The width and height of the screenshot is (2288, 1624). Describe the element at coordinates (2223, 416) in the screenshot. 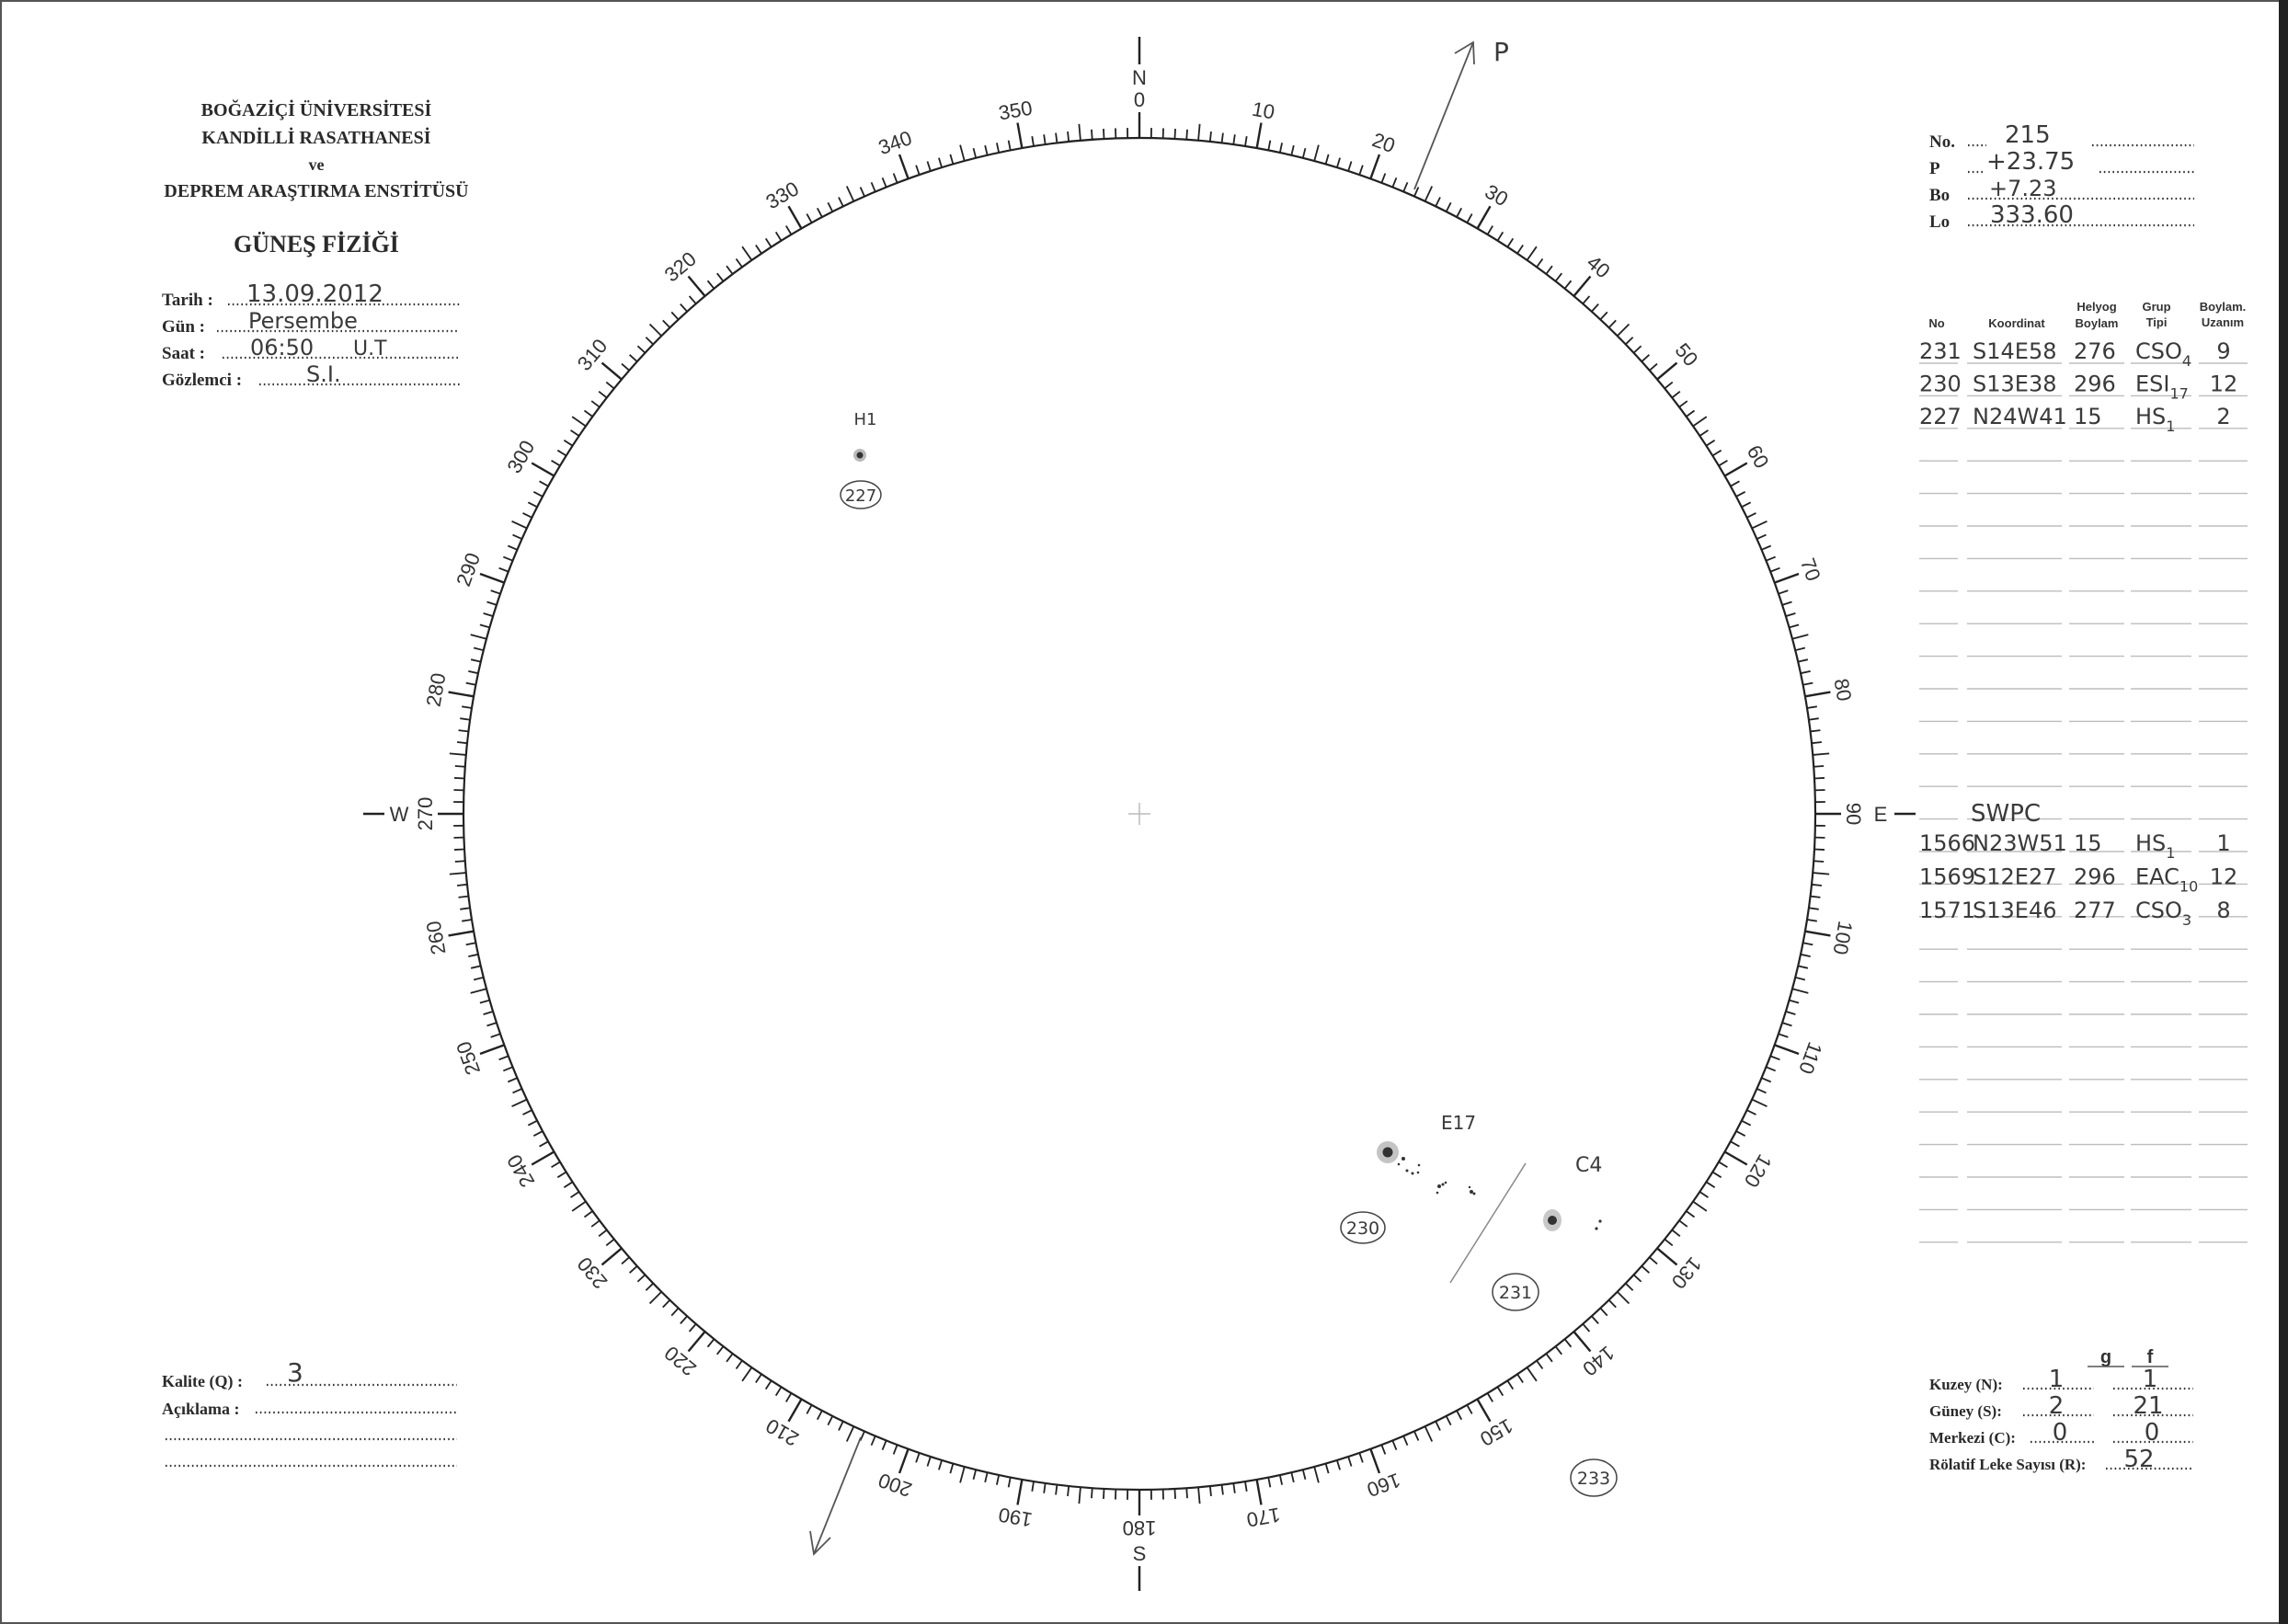

I see `cell-ext: 2` at that location.